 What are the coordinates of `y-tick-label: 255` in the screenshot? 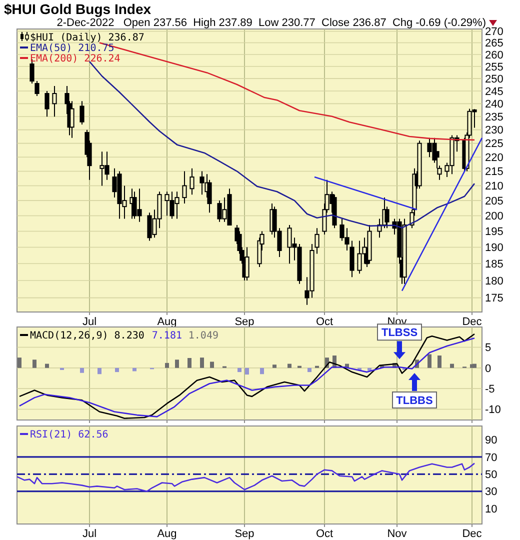 It's located at (494, 67).